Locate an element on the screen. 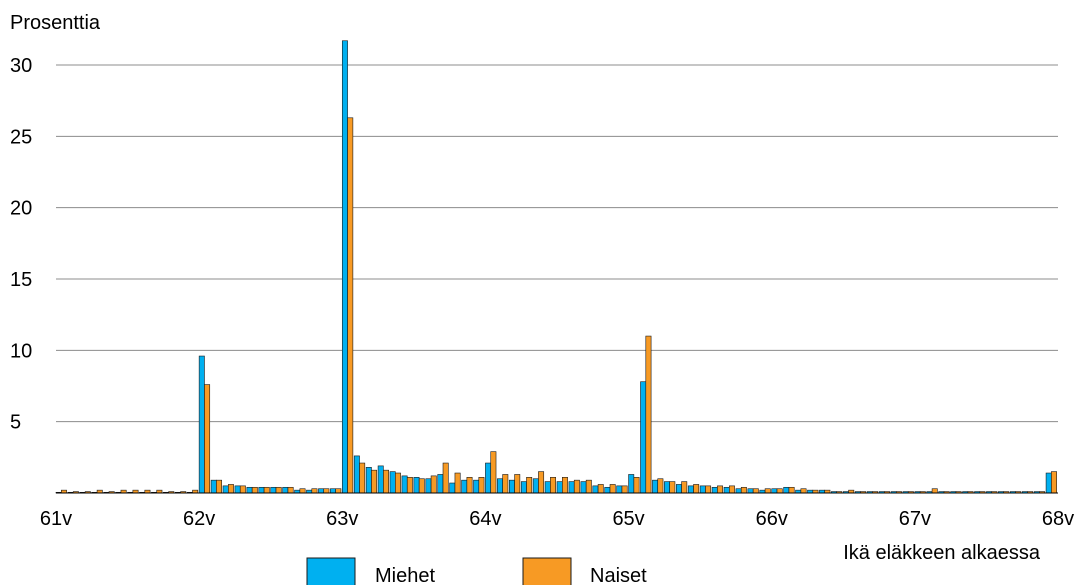  x-tick-label: 64v is located at coordinates (485, 519).